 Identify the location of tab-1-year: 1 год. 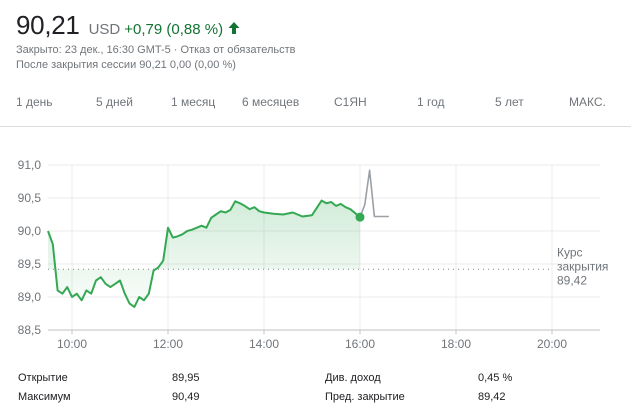
(431, 102).